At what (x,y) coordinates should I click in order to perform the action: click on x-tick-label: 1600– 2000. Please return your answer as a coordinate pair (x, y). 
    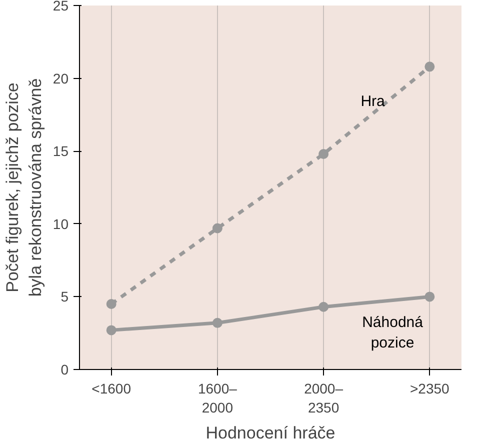
    Looking at the image, I should click on (218, 398).